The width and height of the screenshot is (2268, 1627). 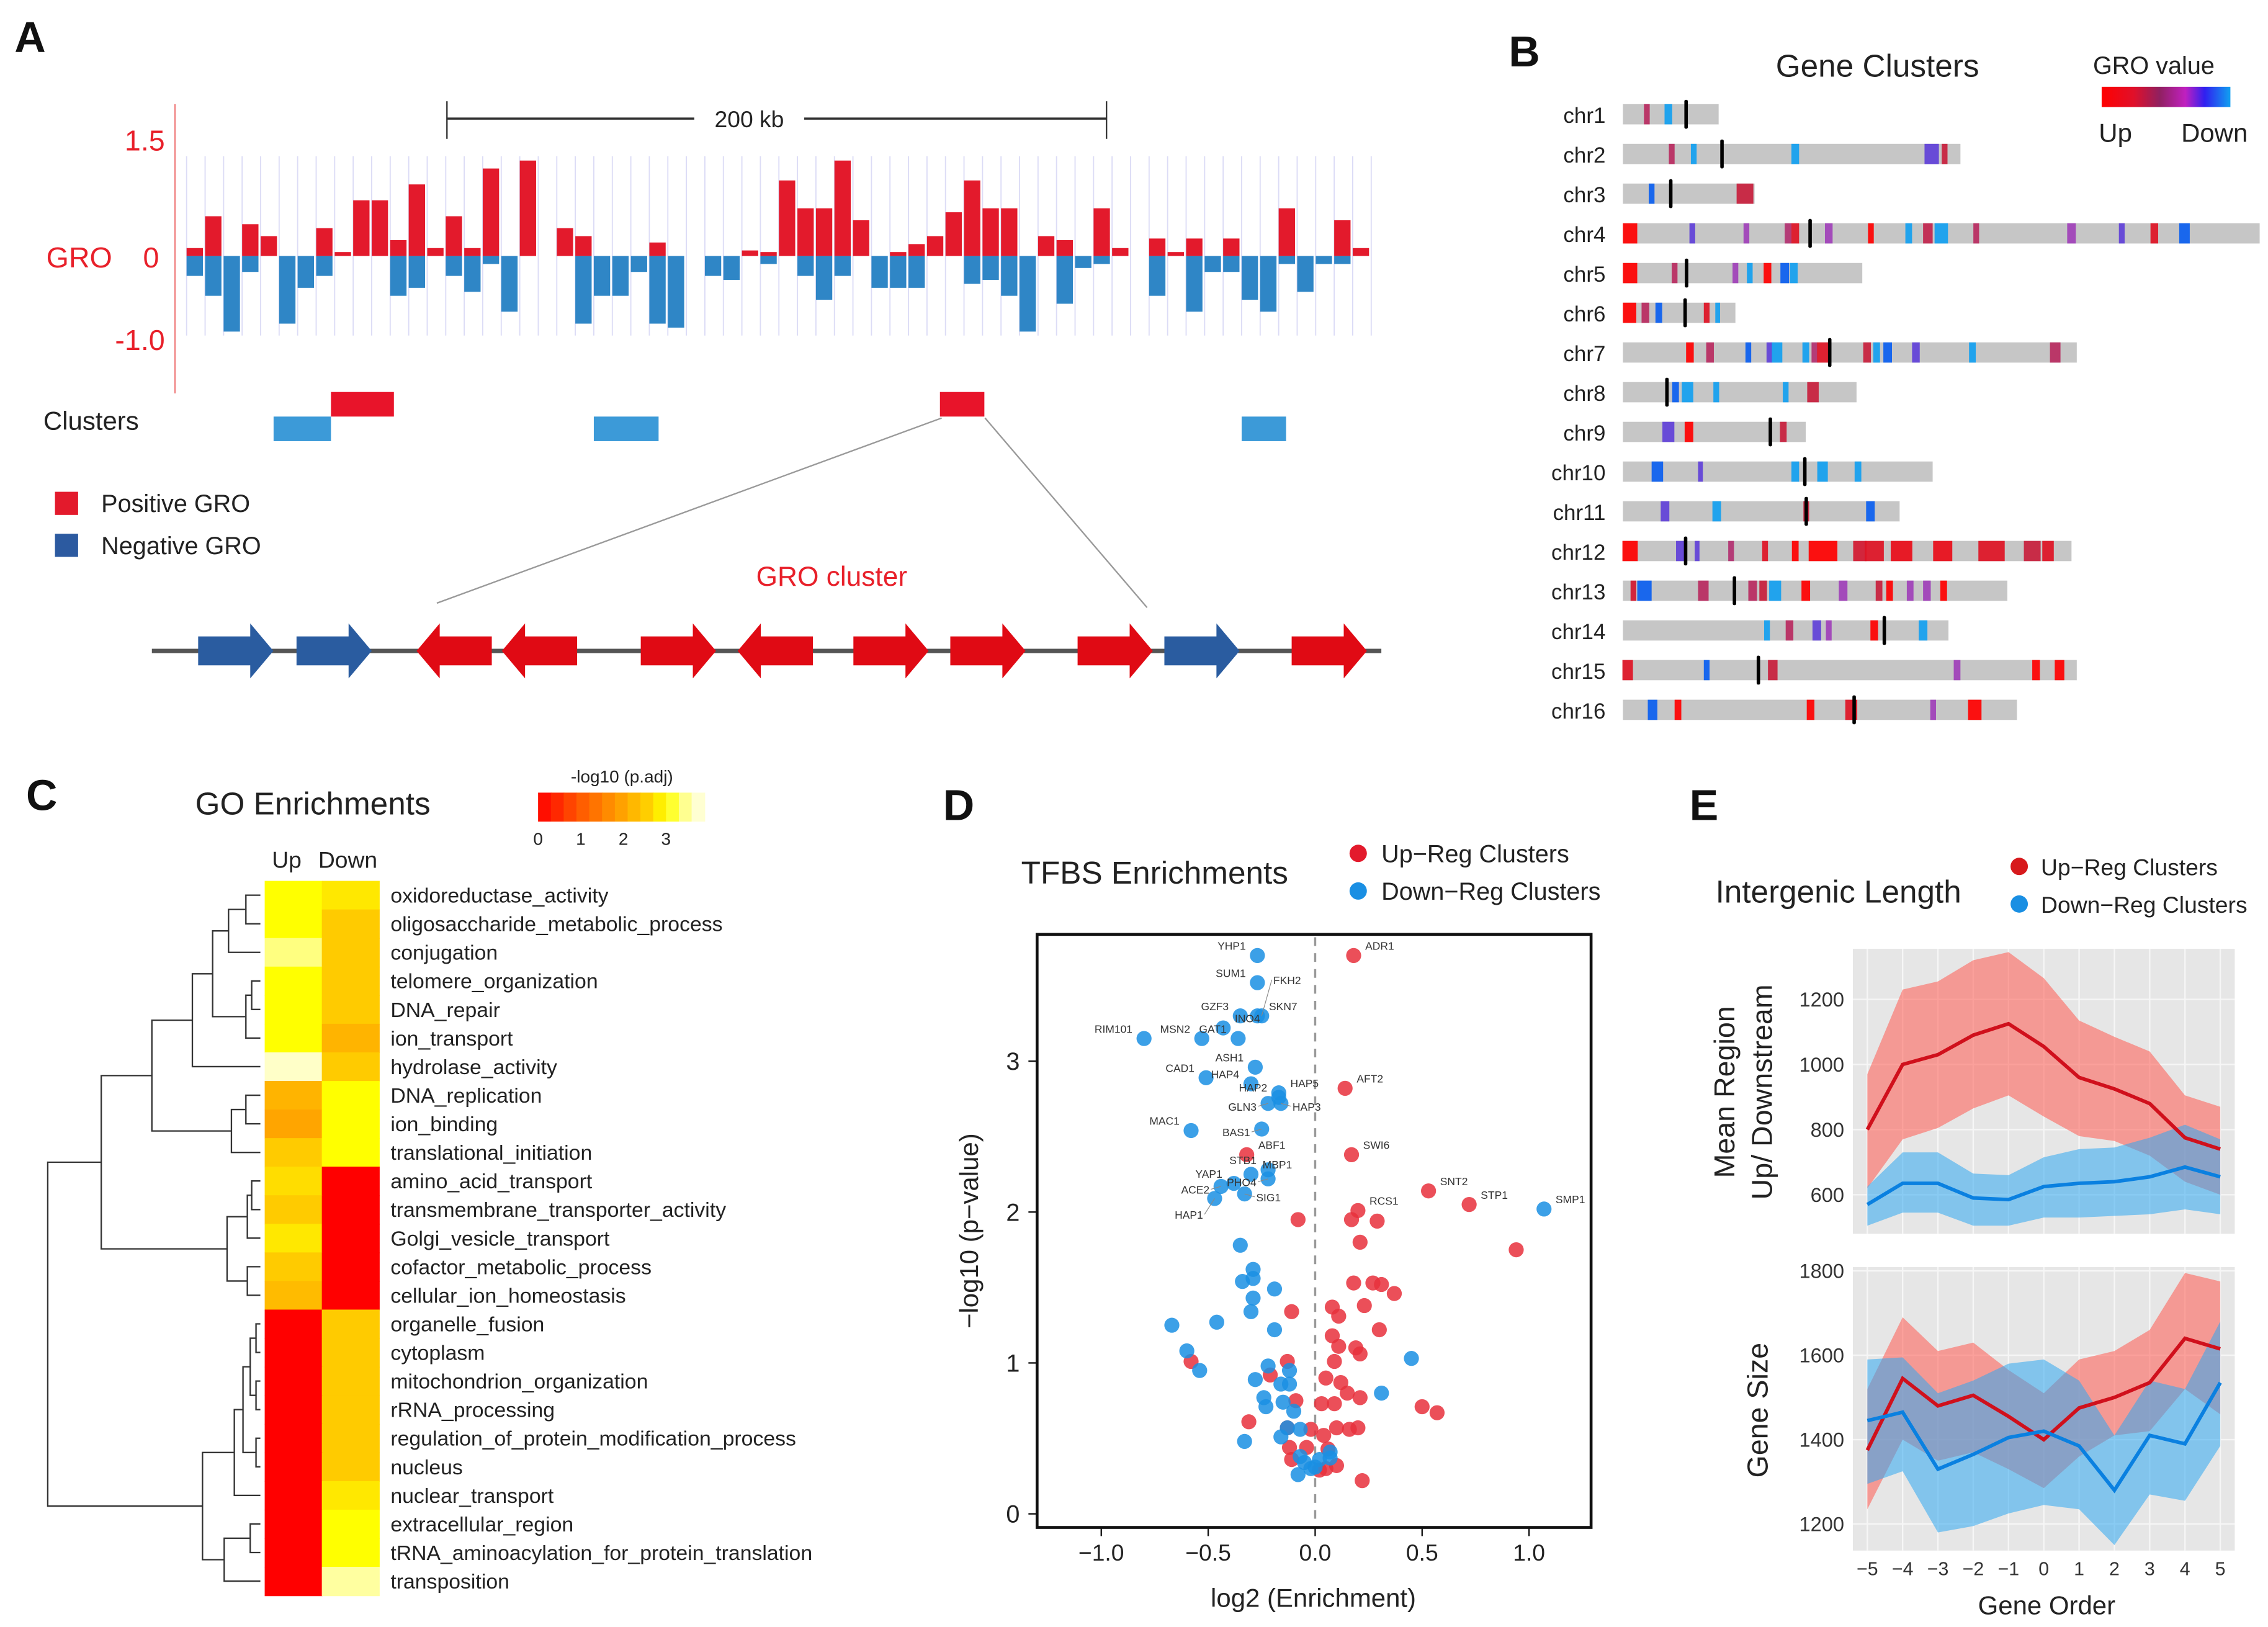 What do you see at coordinates (1684, 432) in the screenshot?
I see `chromosome-row: chr9` at bounding box center [1684, 432].